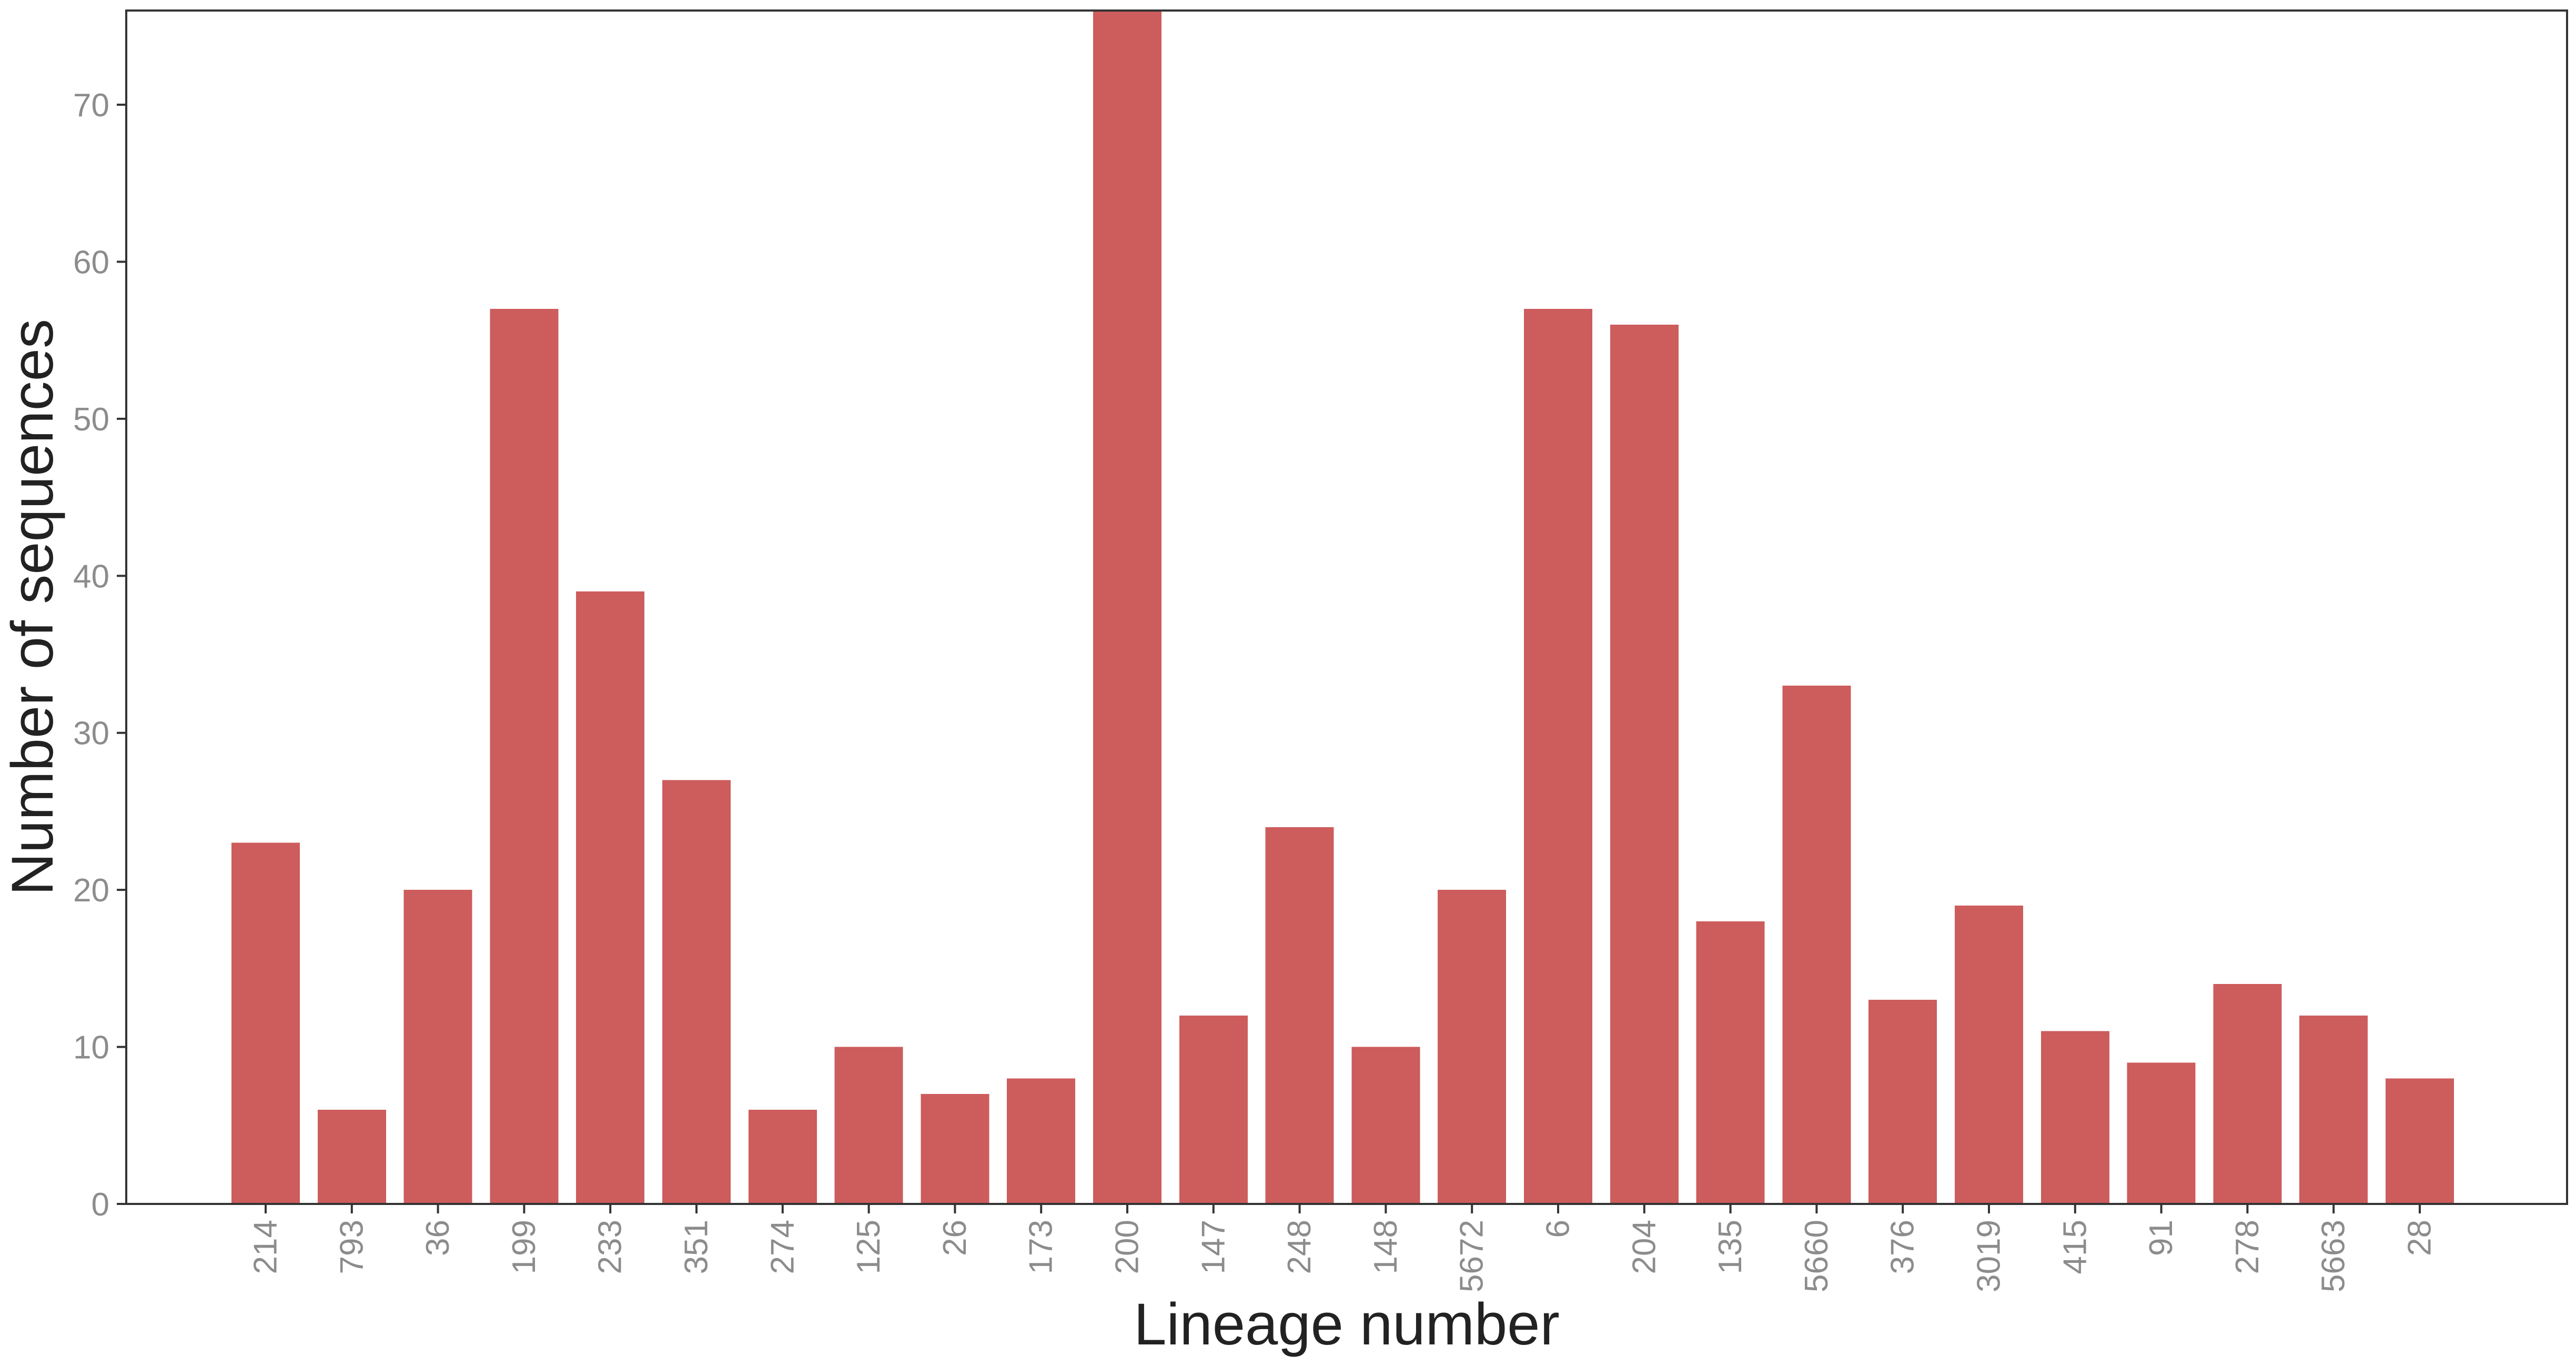 This screenshot has height=1366, width=2576. Describe the element at coordinates (869, 1247) in the screenshot. I see `x-tick-label: 125` at that location.